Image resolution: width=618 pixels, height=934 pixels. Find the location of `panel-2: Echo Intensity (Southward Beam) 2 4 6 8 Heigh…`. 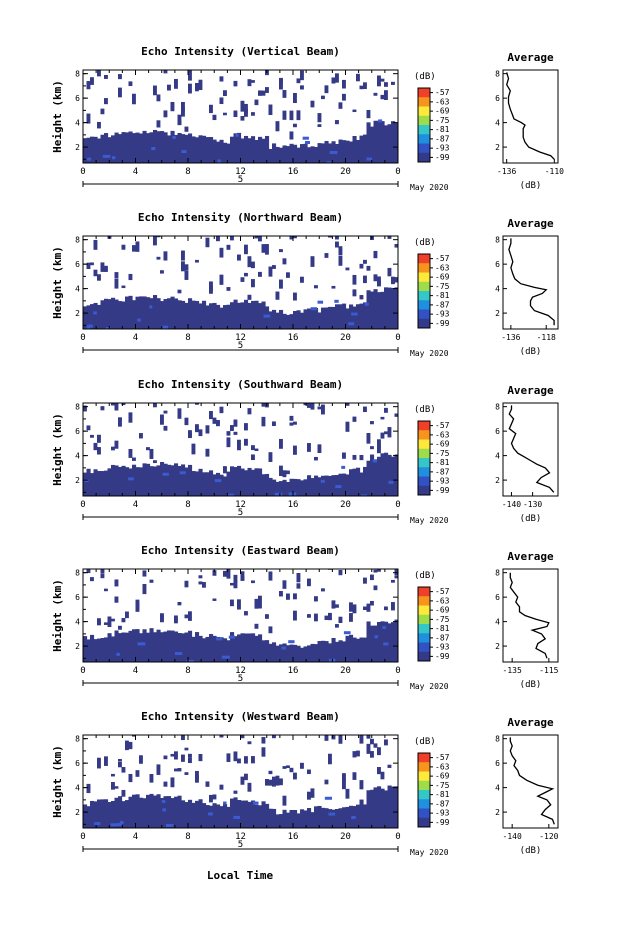

panel-2: Echo Intensity (Southward Beam) 2 4 6 8 Heigh… is located at coordinates (305, 451).